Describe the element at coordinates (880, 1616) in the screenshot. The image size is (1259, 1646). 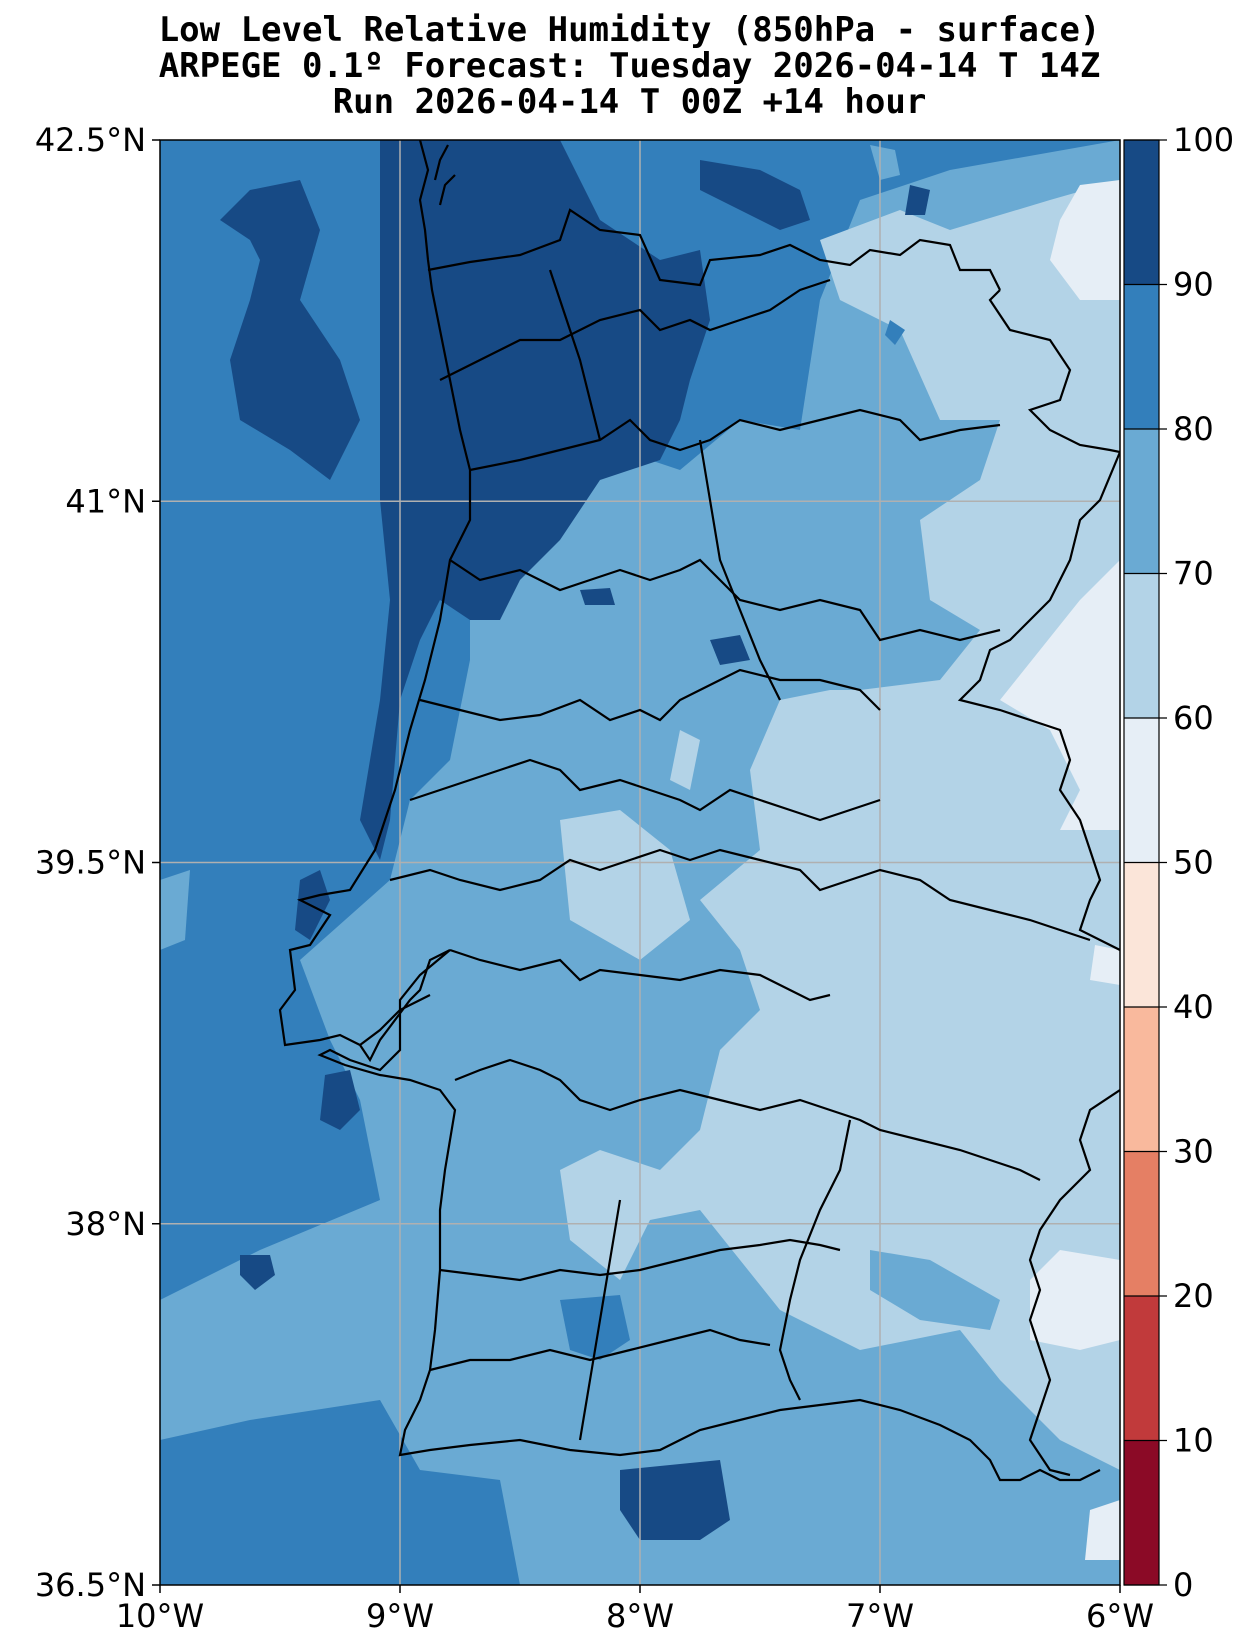
I see `lon-tick-label: 7°W` at that location.